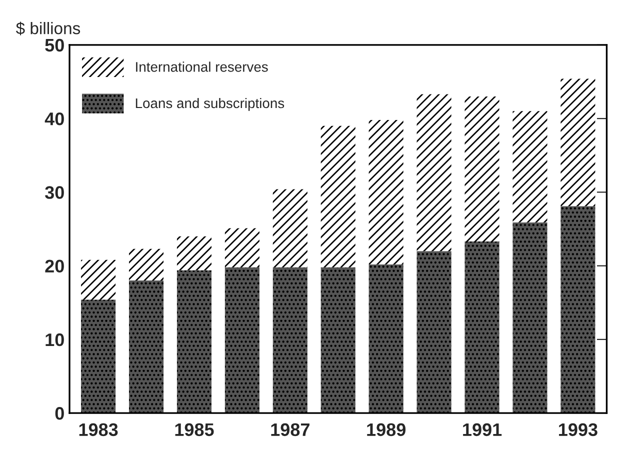 Image resolution: width=632 pixels, height=449 pixels. What do you see at coordinates (54, 192) in the screenshot?
I see `y-tick-label: 30` at bounding box center [54, 192].